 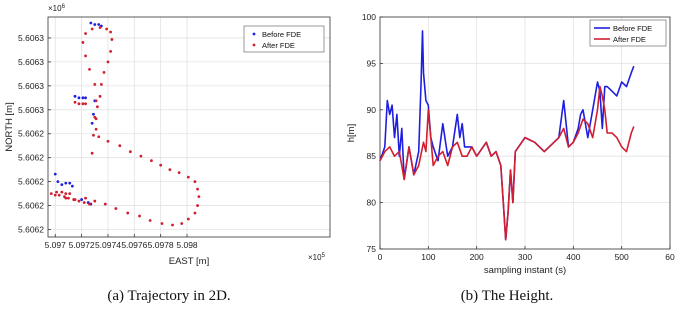 What do you see at coordinates (369, 17) in the screenshot?
I see `y-tick-label: 100` at bounding box center [369, 17].